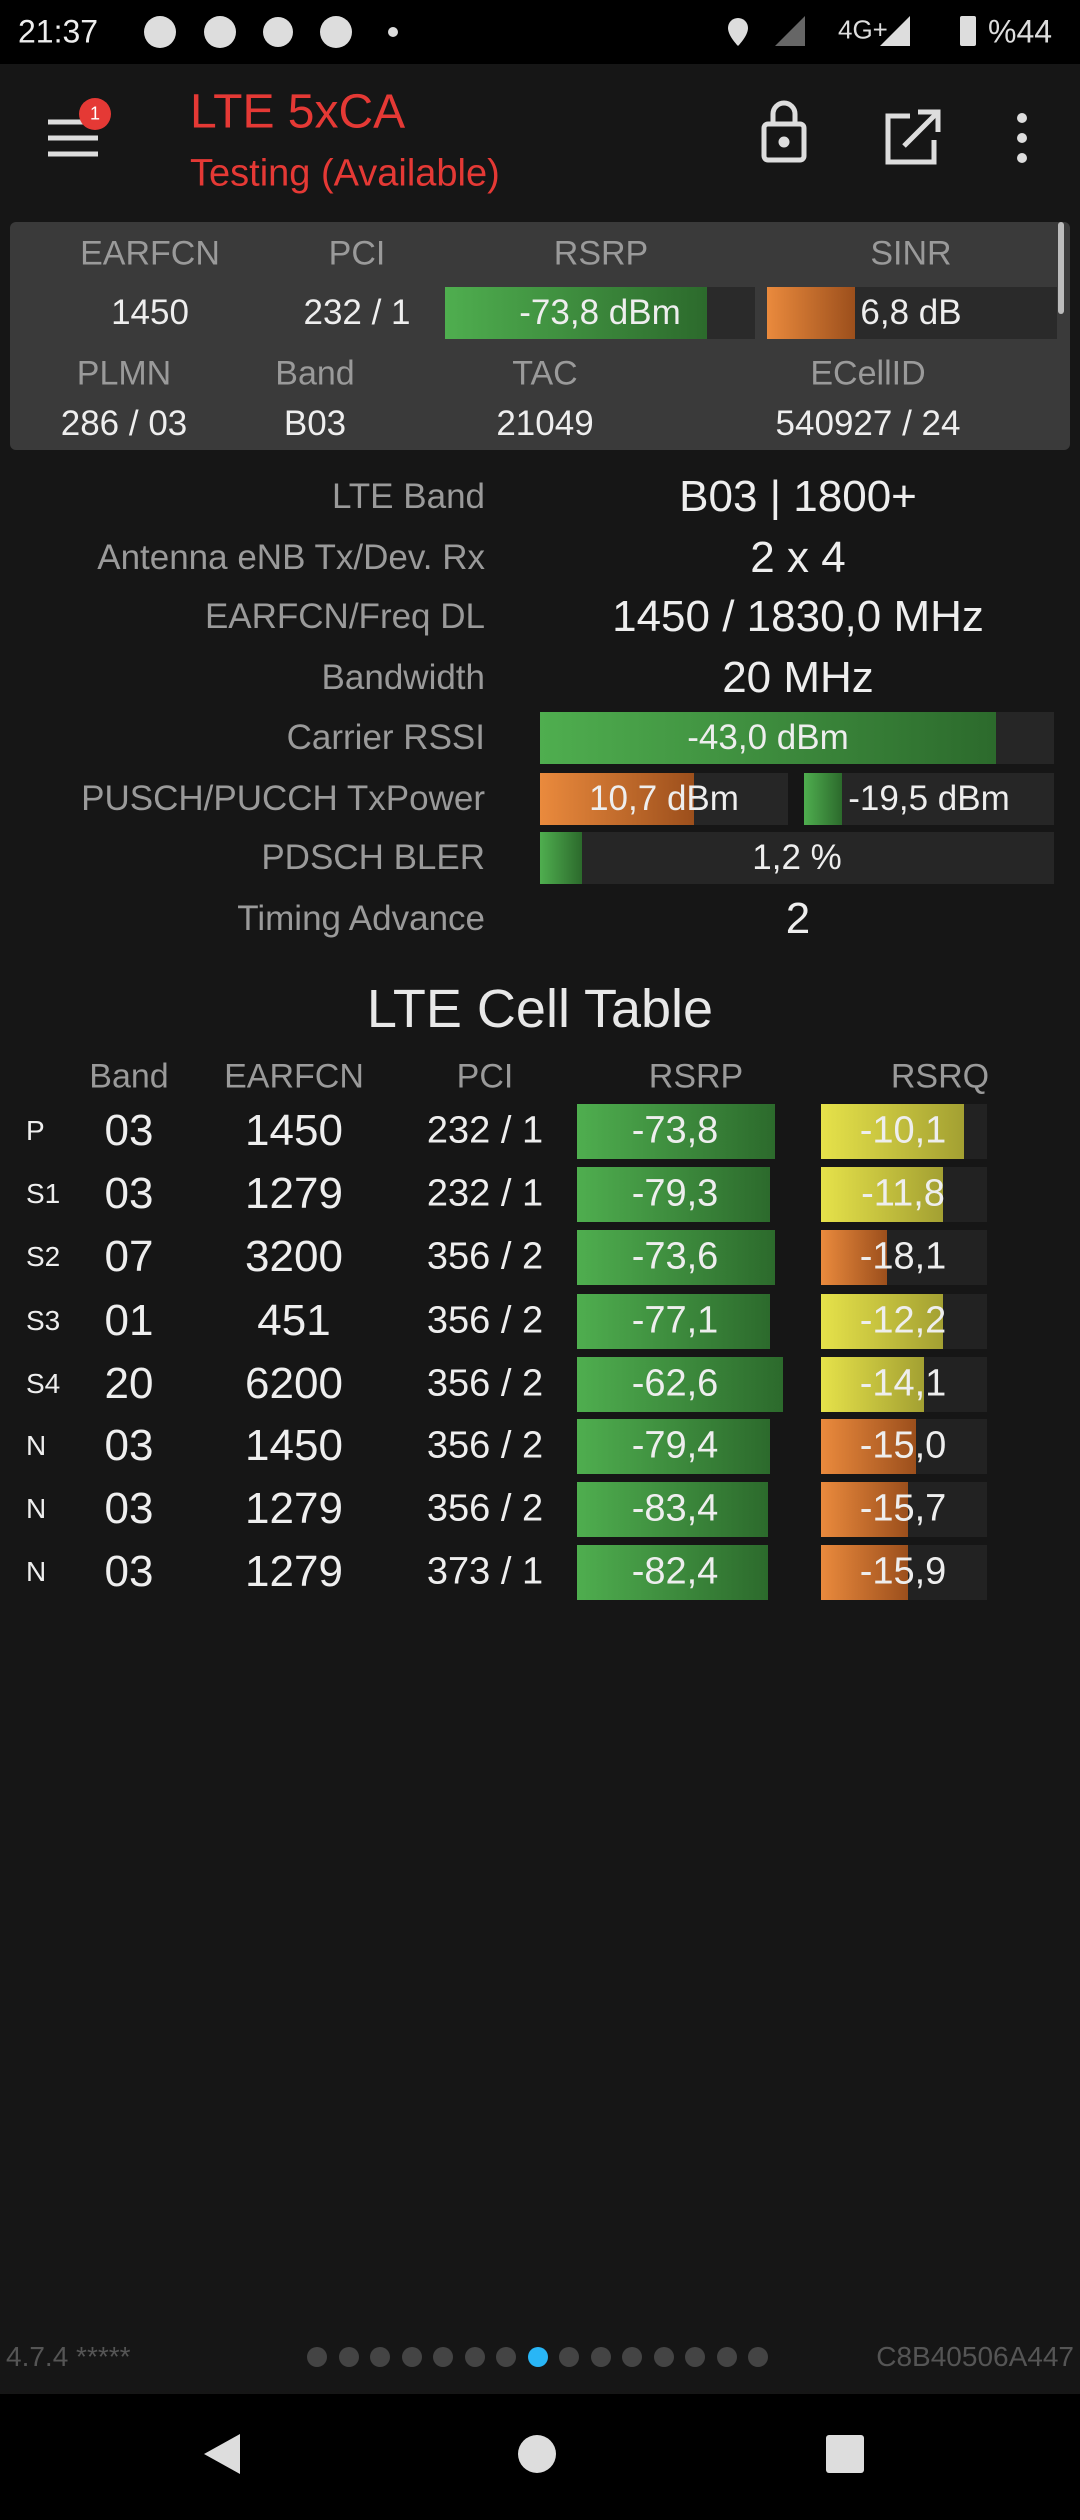 This screenshot has width=1080, height=2520. What do you see at coordinates (129, 1193) in the screenshot?
I see `band-cell: 03` at bounding box center [129, 1193].